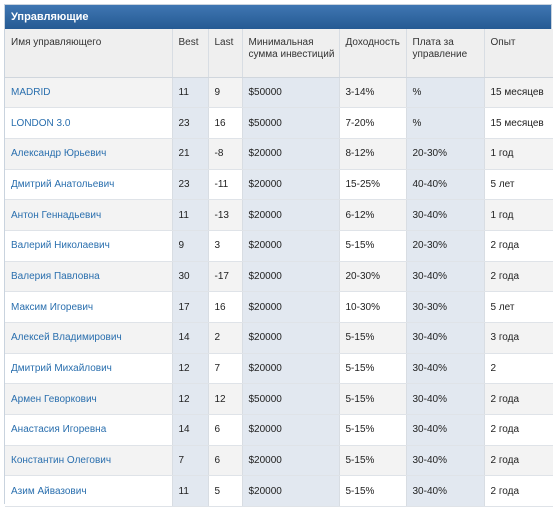  I want to click on last-cell: -13, so click(225, 215).